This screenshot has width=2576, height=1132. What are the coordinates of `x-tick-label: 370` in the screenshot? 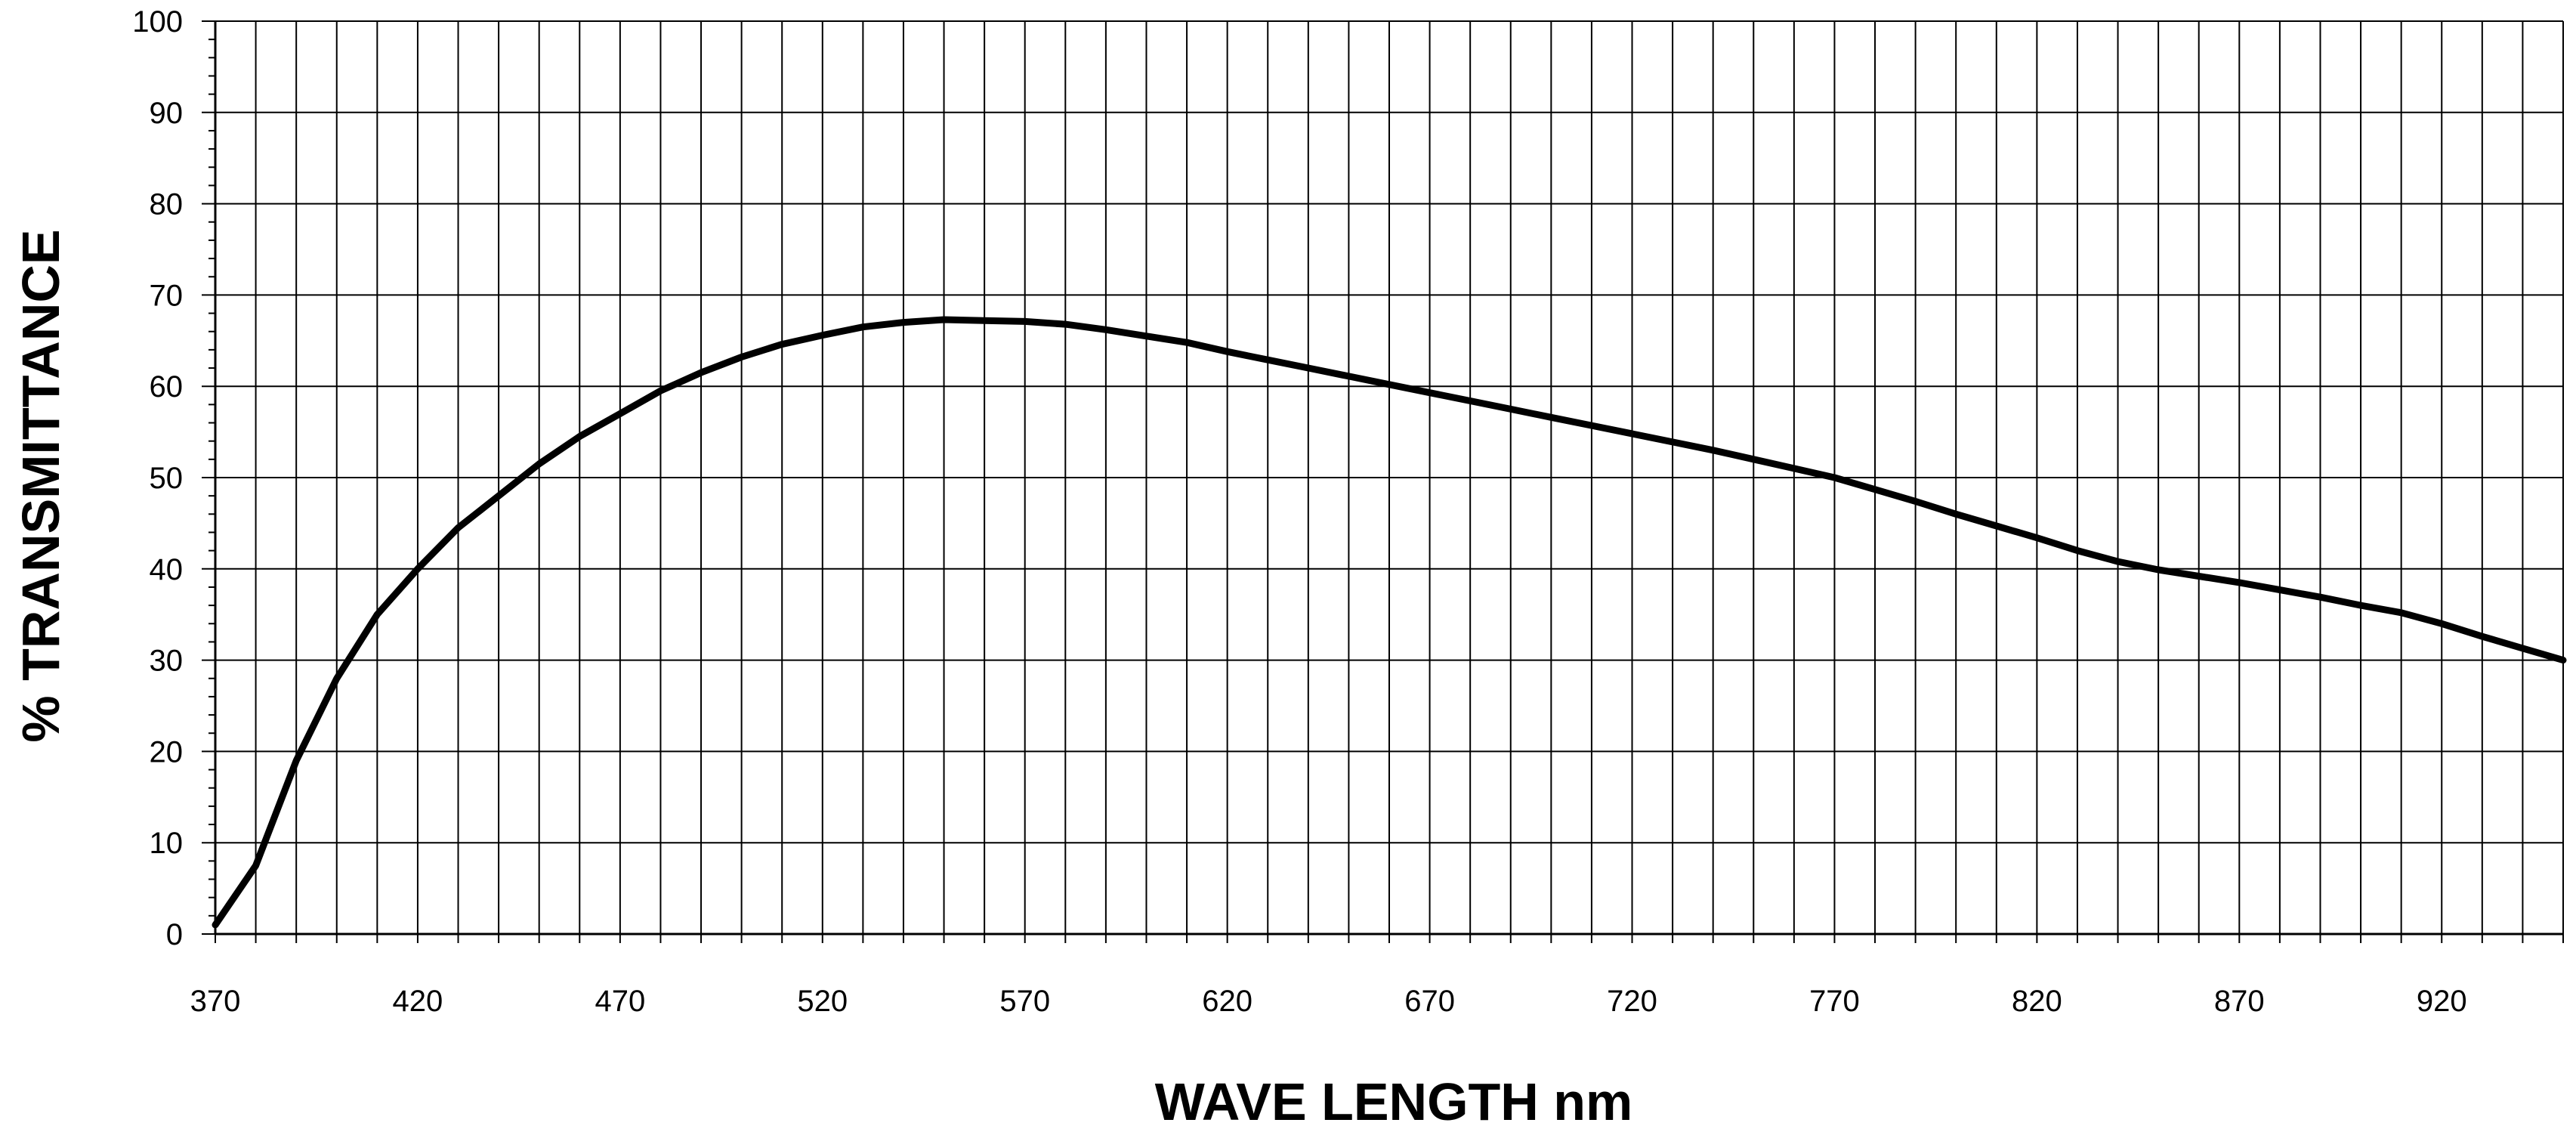 It's located at (215, 1001).